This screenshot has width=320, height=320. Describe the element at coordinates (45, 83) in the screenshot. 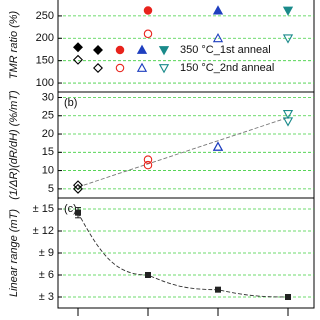

I see `y-tick-label: 100` at that location.